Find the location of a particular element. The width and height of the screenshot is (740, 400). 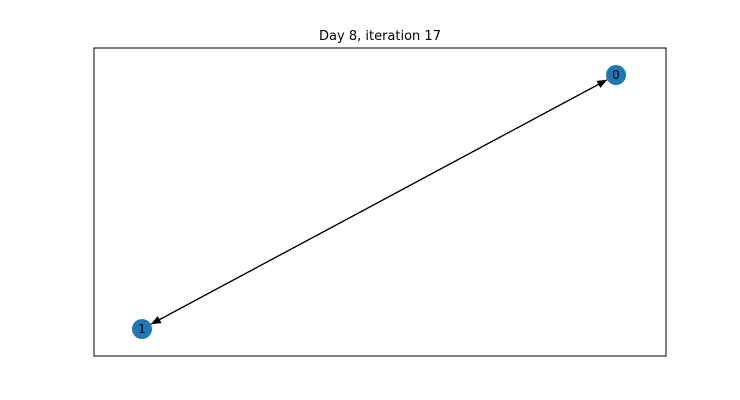

node-label-0: 0 is located at coordinates (616, 75).